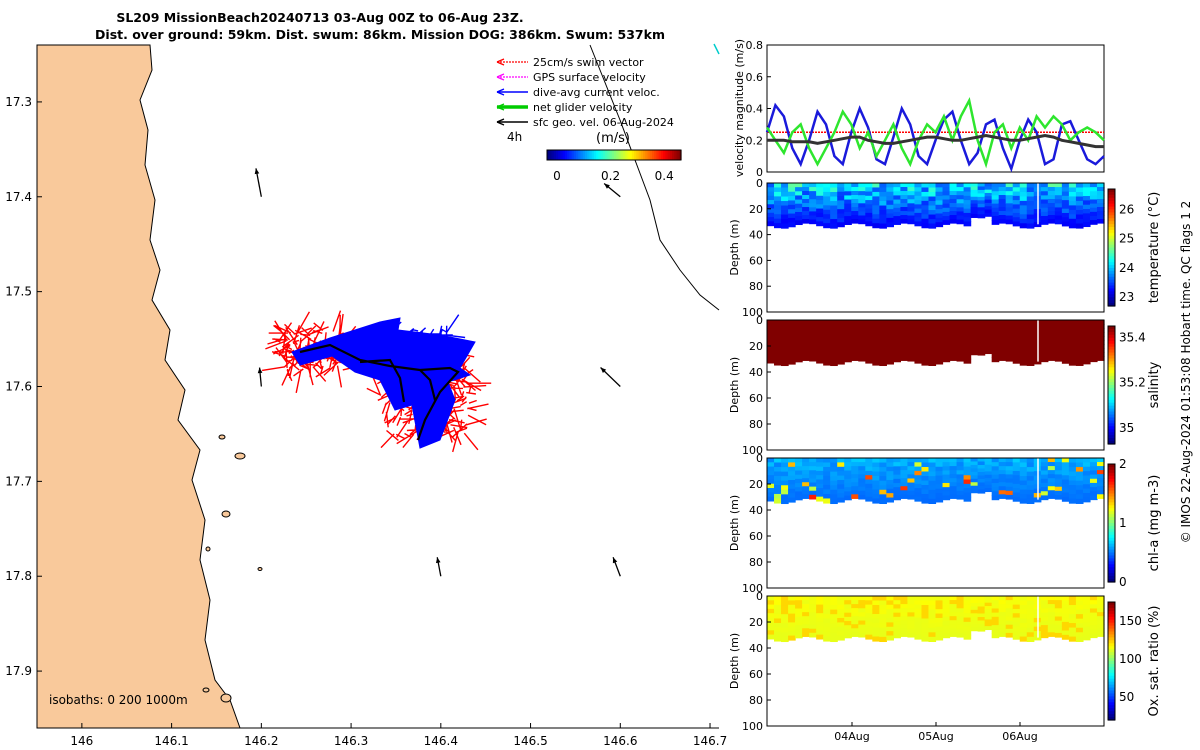  Describe the element at coordinates (1123, 582) in the screenshot. I see `colorbar-tick-label: 0` at that location.